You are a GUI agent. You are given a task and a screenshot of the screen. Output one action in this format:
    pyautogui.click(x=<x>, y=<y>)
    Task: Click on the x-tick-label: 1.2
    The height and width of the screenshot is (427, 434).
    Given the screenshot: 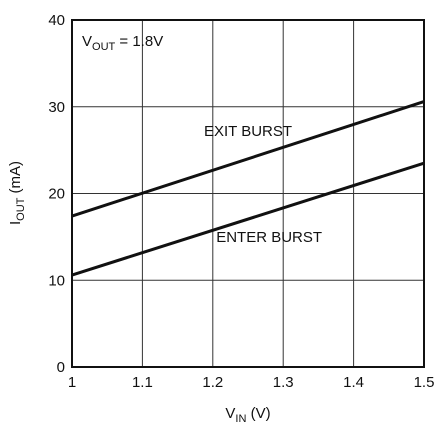 What is the action you would take?
    pyautogui.click(x=212, y=382)
    